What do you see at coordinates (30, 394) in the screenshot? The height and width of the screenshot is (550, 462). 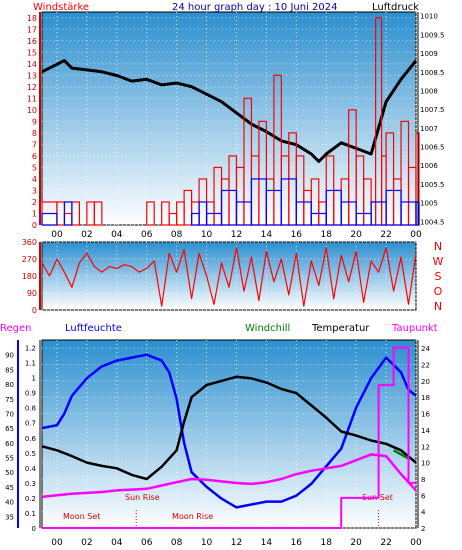 I see `rain-y-tick: 0.9` at bounding box center [30, 394].